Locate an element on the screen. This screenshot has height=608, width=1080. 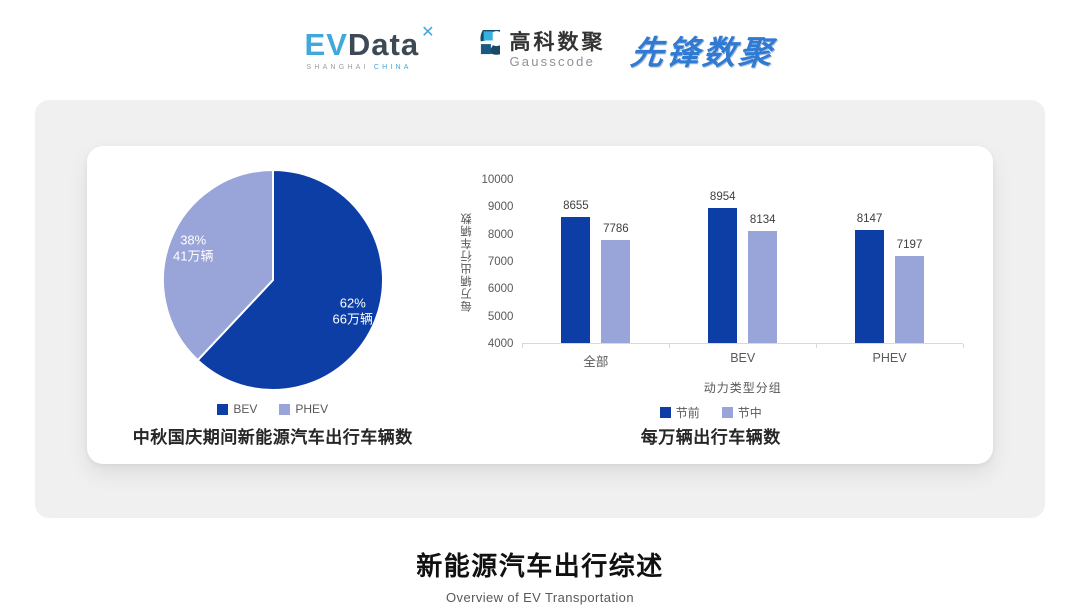
pie-slice-label-phev: 38% 41万辆 is located at coordinates (193, 247).